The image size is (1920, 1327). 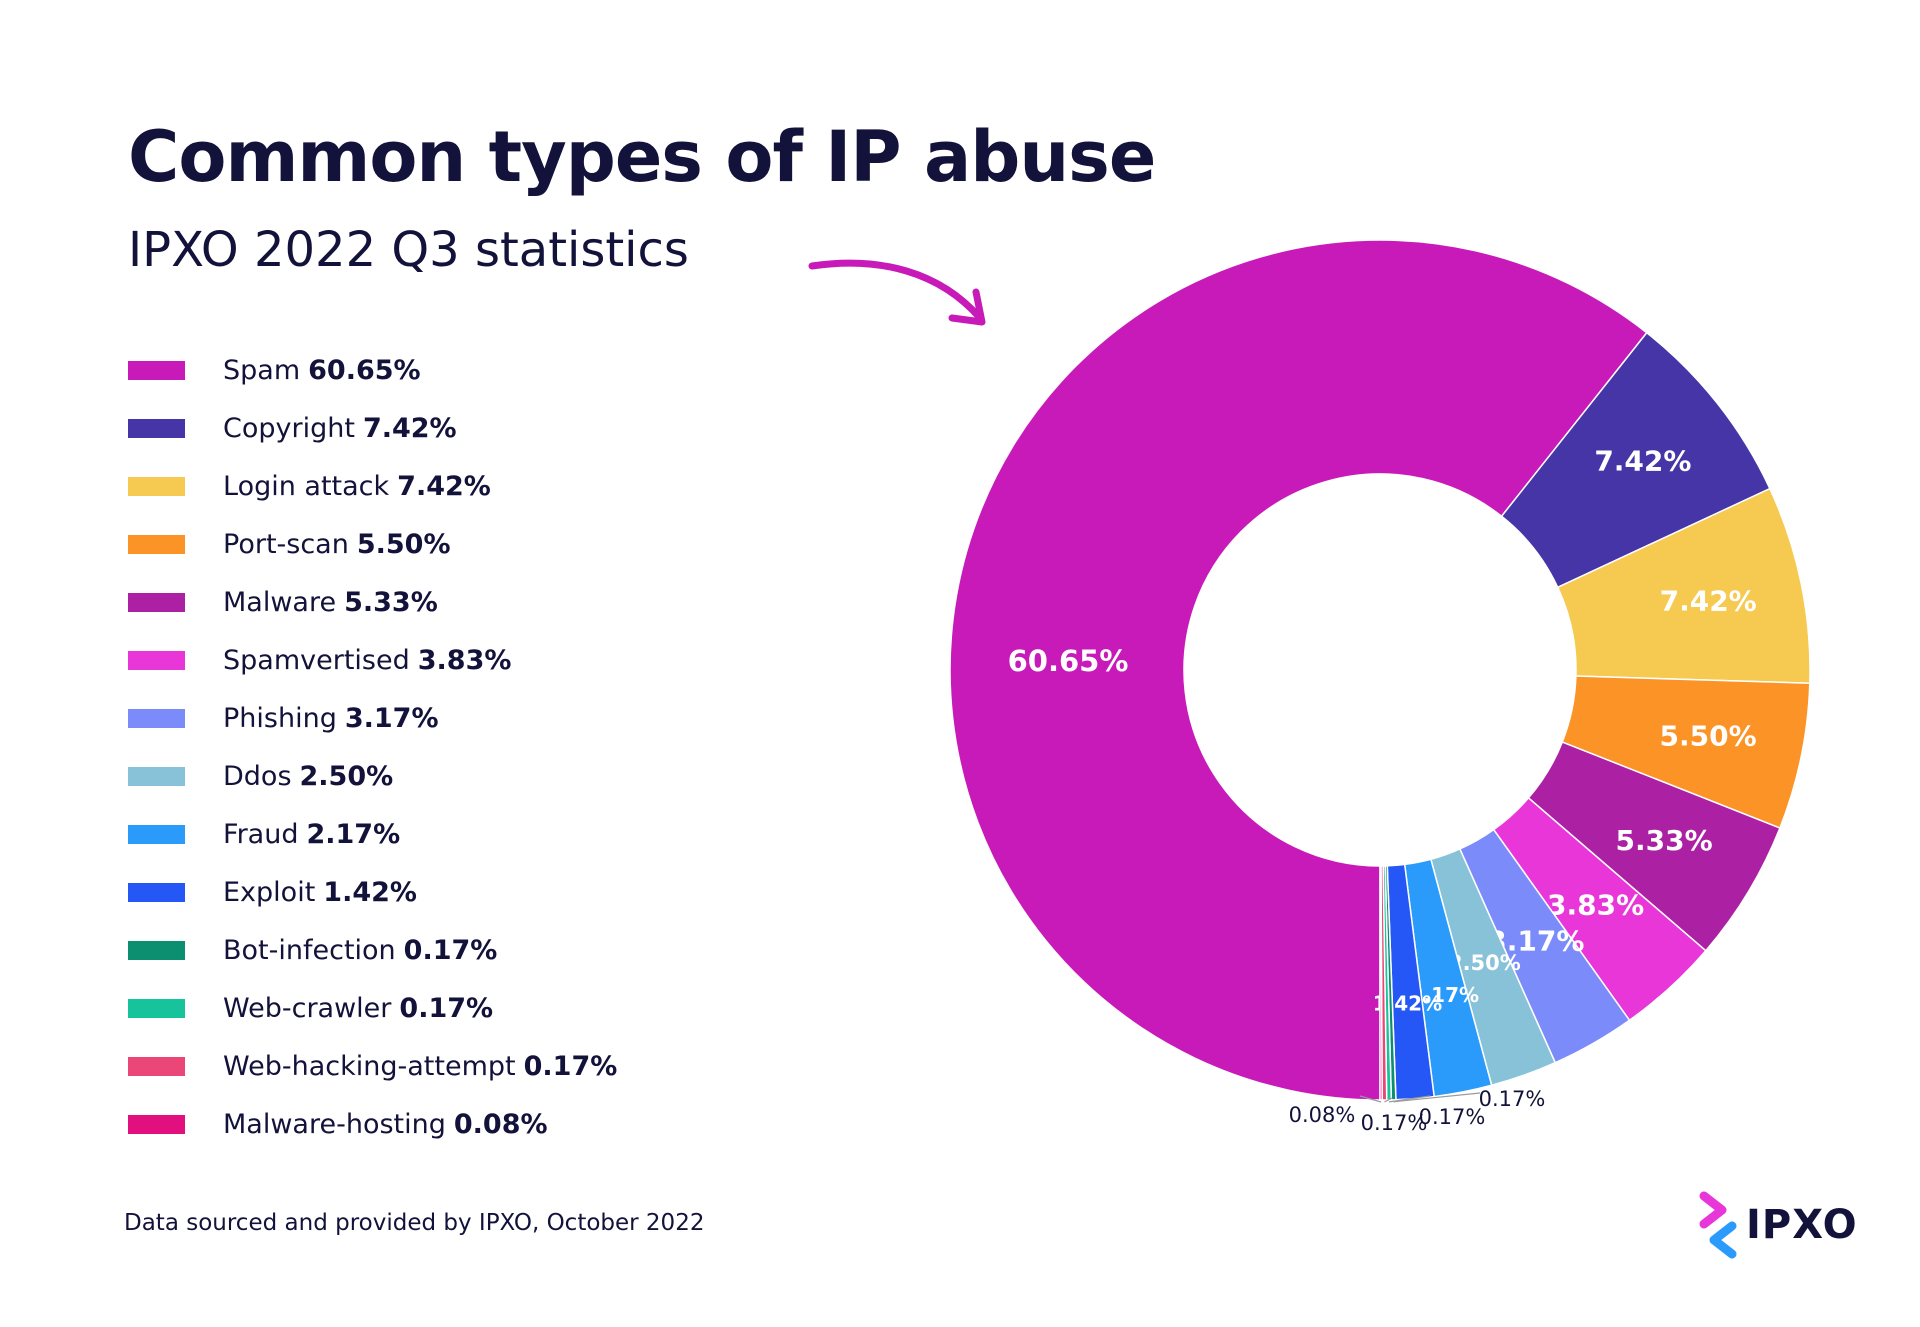 What do you see at coordinates (464, 660) in the screenshot?
I see `legend-value: 3.83%` at bounding box center [464, 660].